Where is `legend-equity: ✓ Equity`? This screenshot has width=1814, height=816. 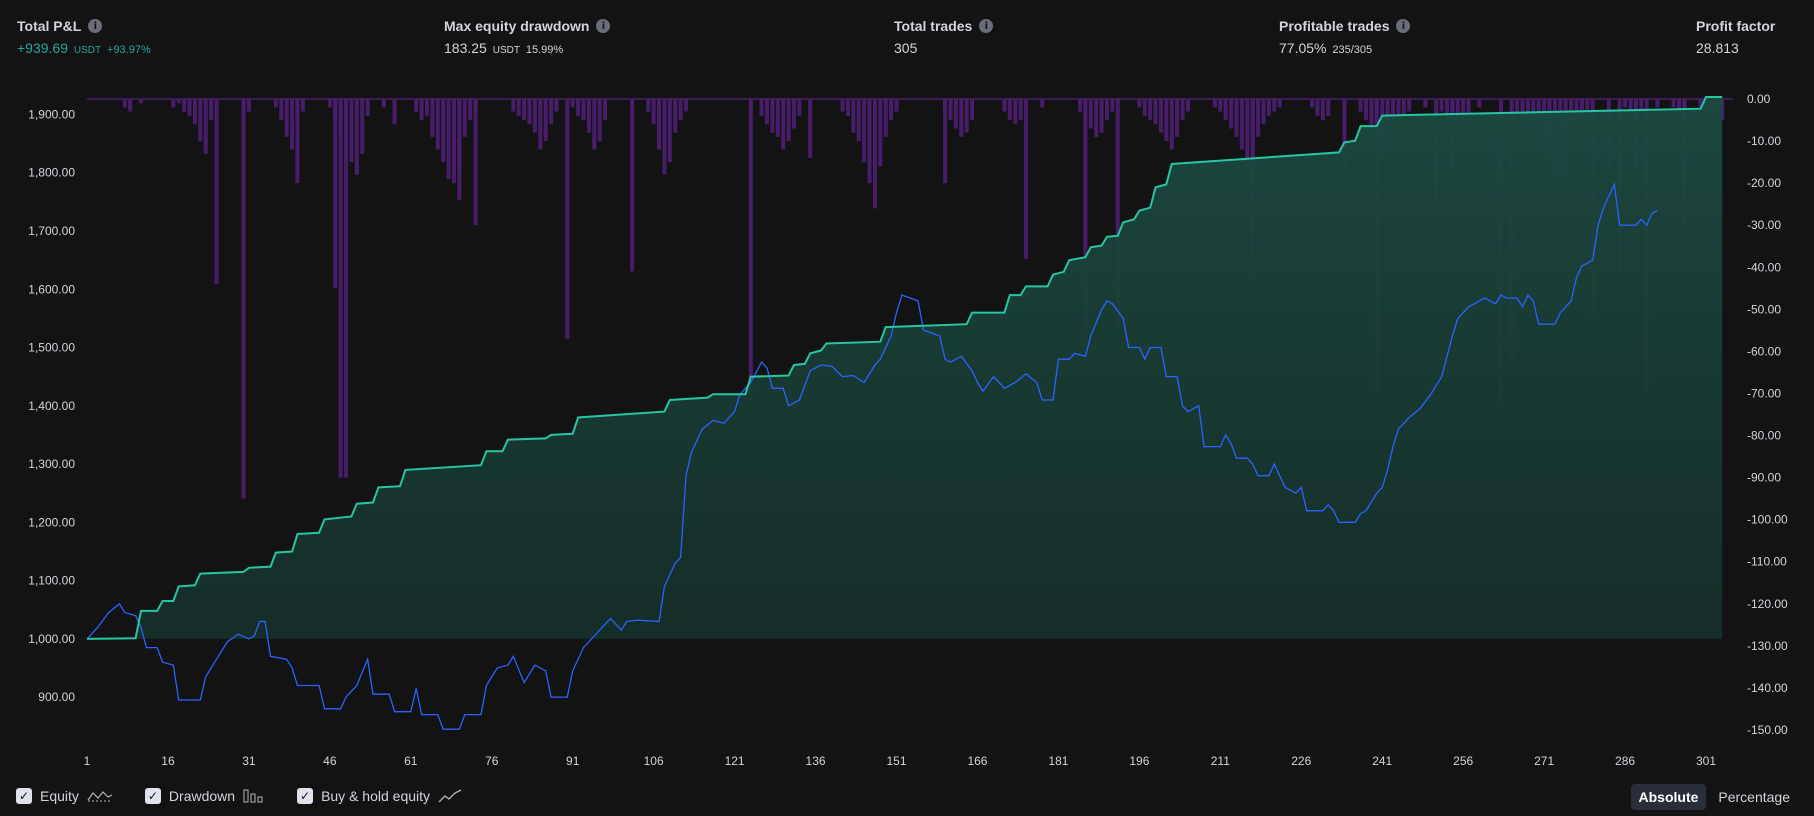 legend-equity: ✓ Equity is located at coordinates (64, 796).